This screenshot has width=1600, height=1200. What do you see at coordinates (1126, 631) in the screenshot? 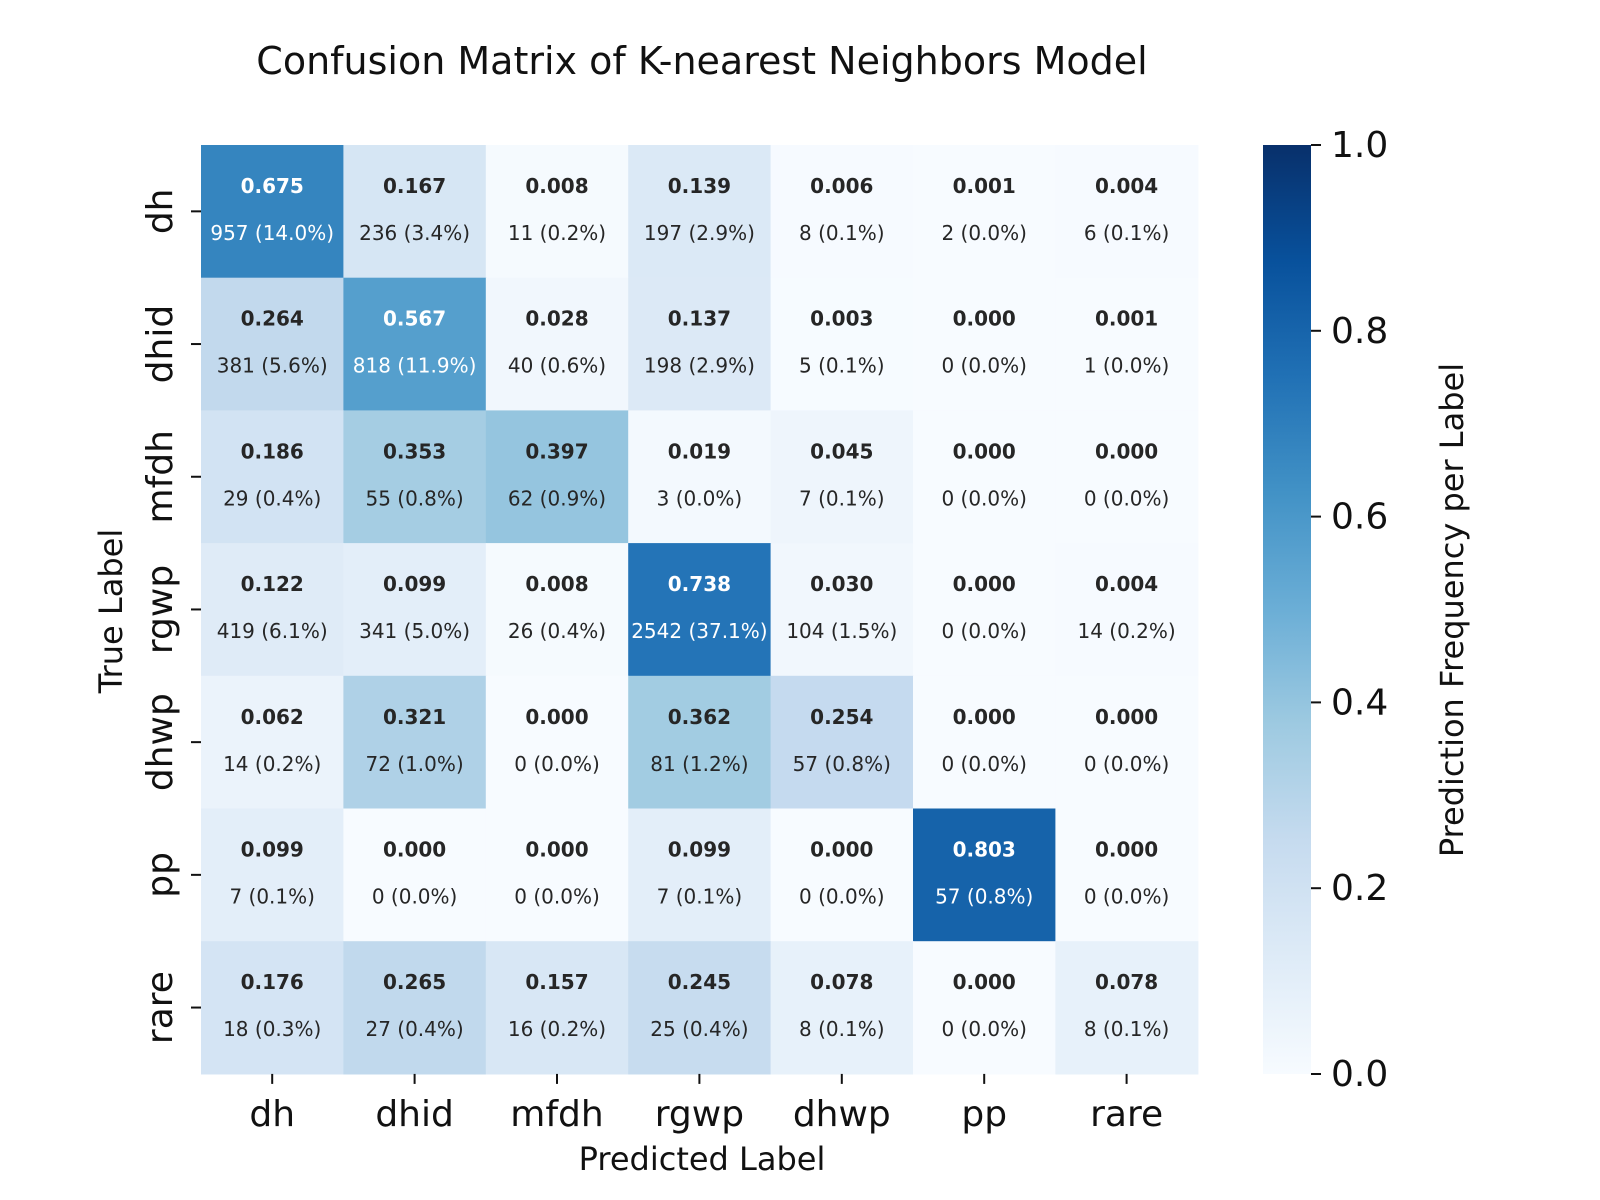
I see `cell-count-label: 14 (0.2%)` at bounding box center [1126, 631].